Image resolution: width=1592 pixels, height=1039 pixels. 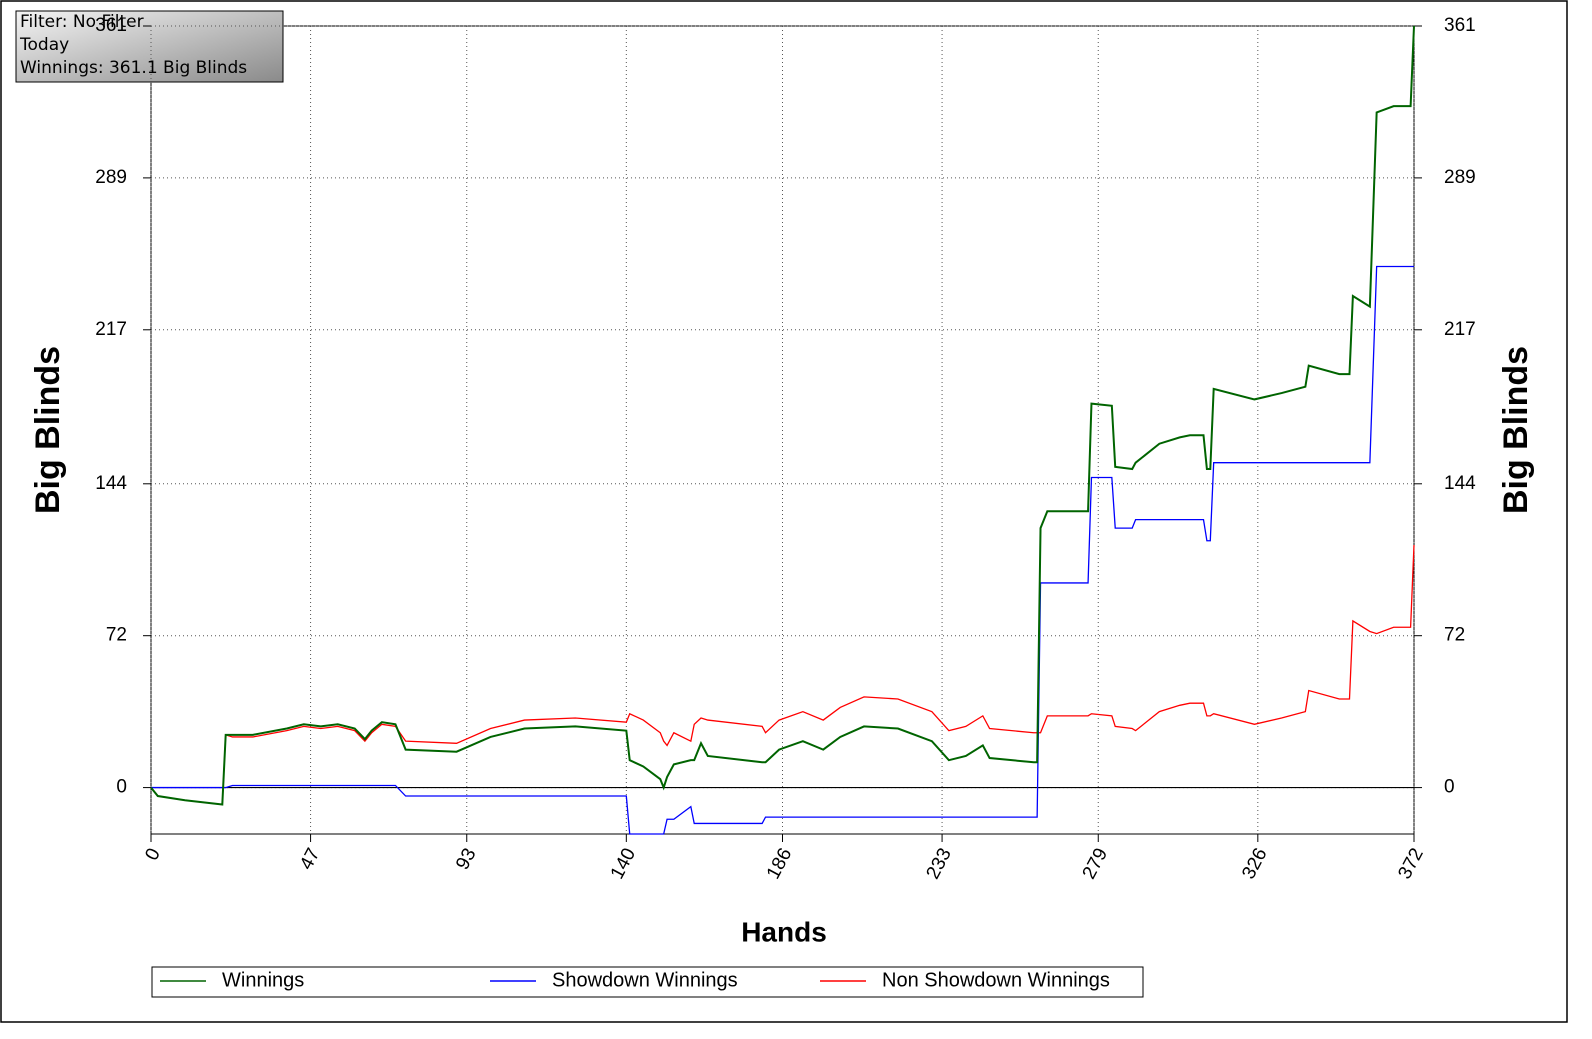 I want to click on y2-tick-label: 217, so click(x=1460, y=329).